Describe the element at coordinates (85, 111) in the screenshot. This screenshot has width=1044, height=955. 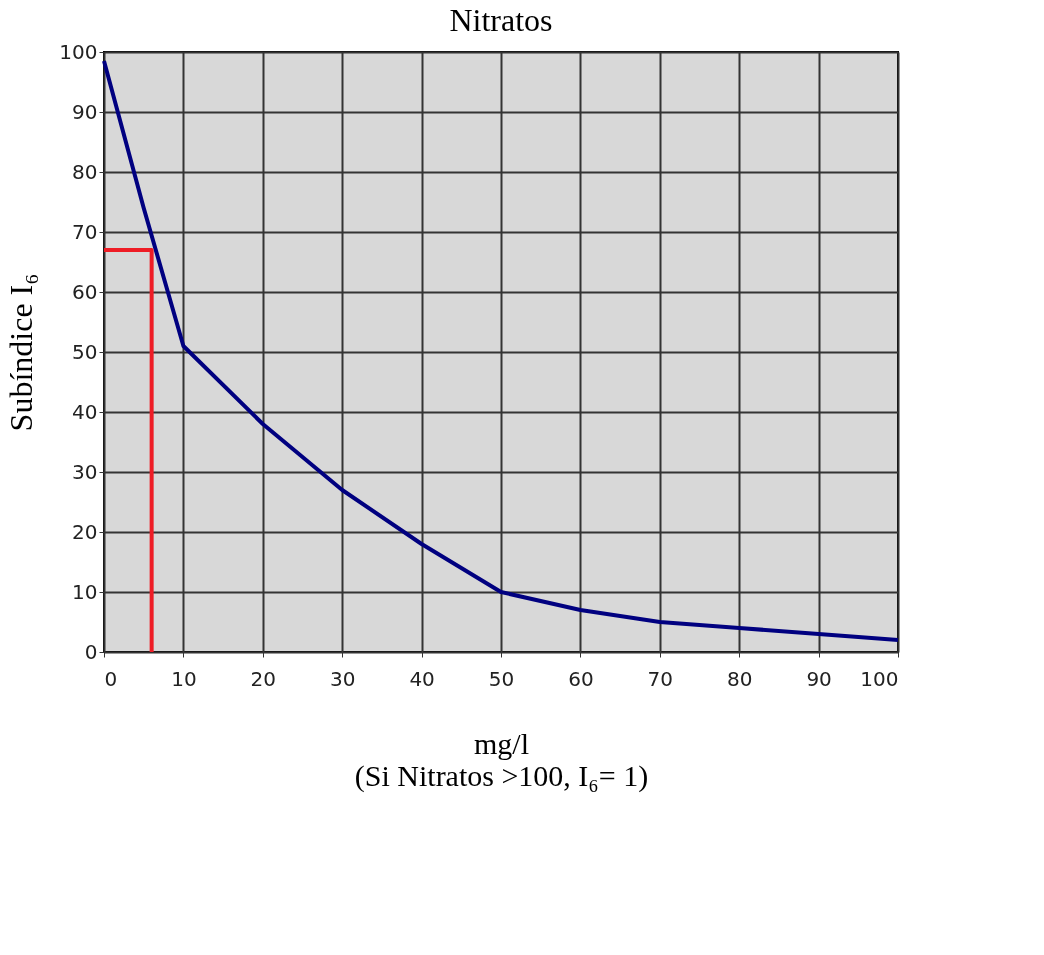
I see `y-tick-label: 90` at that location.